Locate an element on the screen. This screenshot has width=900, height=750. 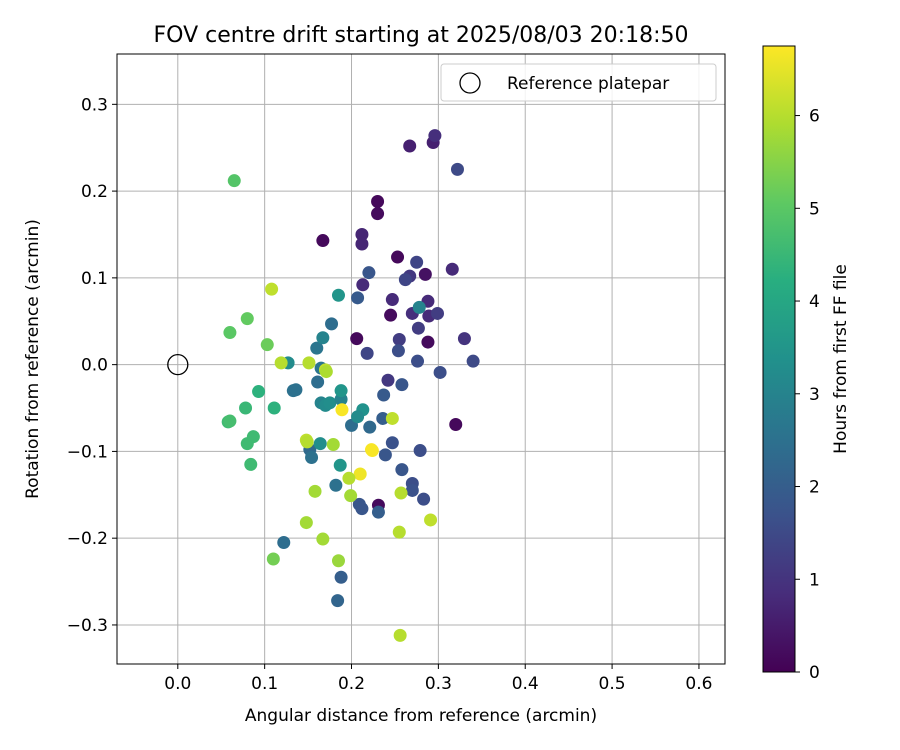
y-tick-label: 0.1 is located at coordinates (94, 279).